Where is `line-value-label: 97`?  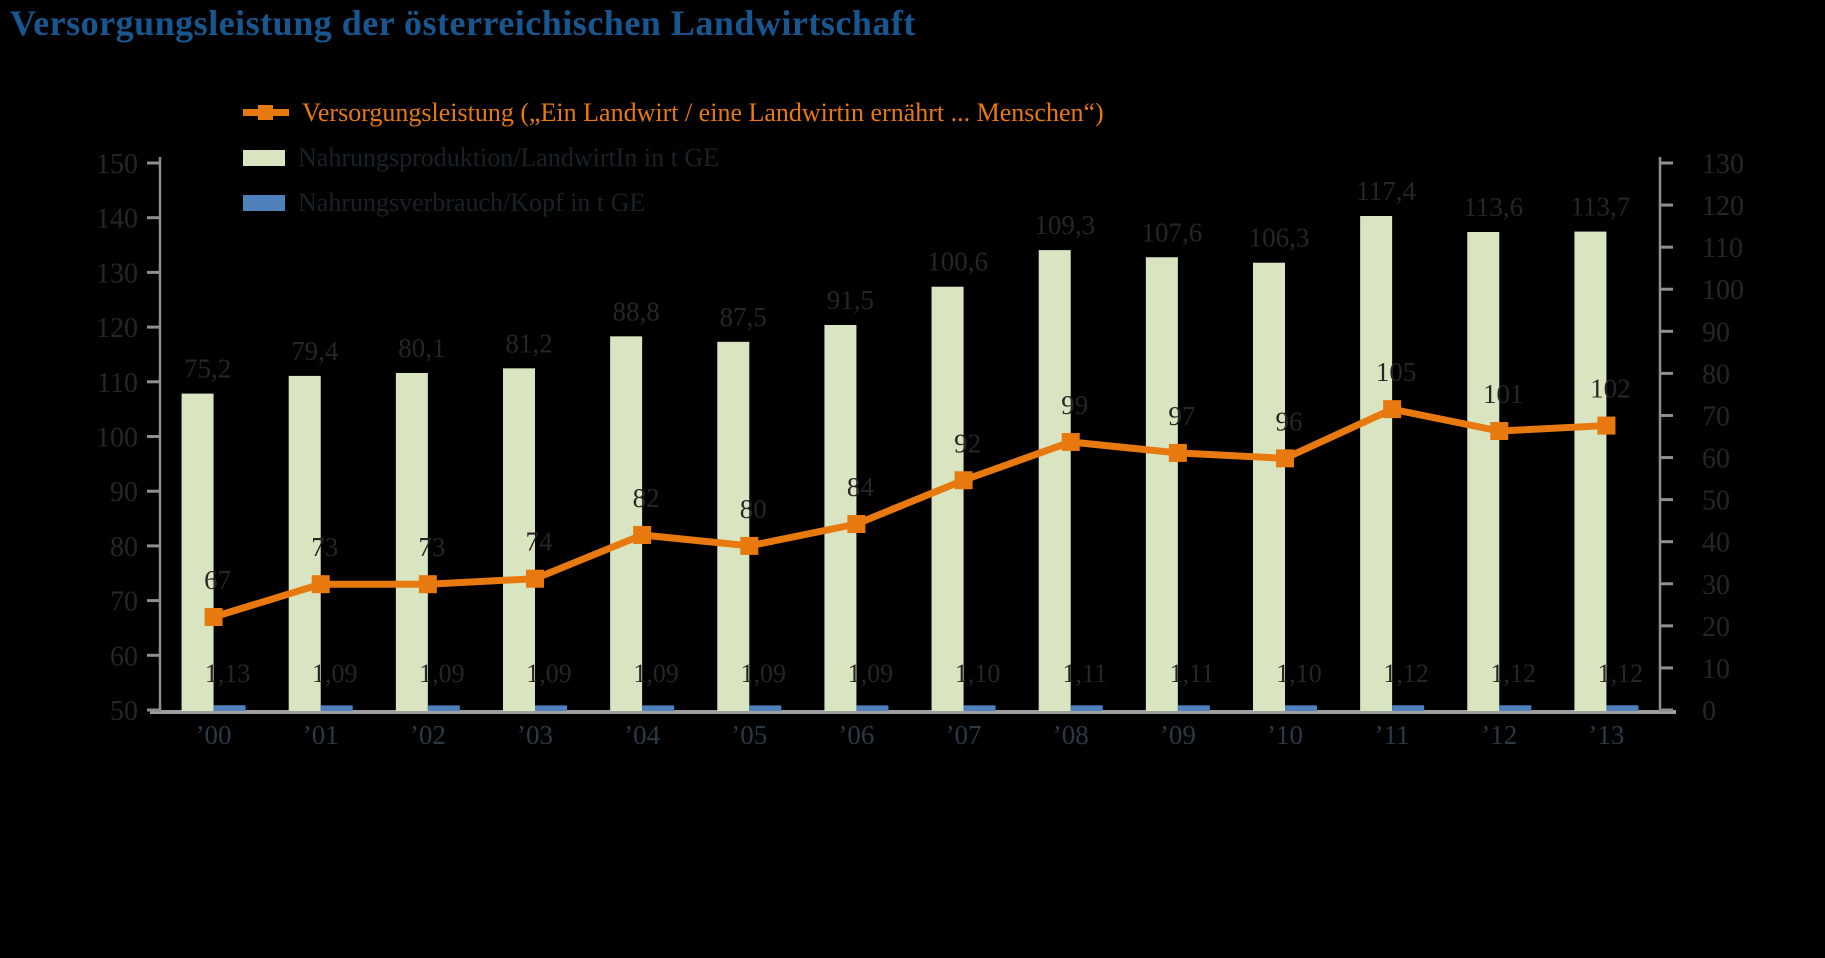 line-value-label: 97 is located at coordinates (1181, 416).